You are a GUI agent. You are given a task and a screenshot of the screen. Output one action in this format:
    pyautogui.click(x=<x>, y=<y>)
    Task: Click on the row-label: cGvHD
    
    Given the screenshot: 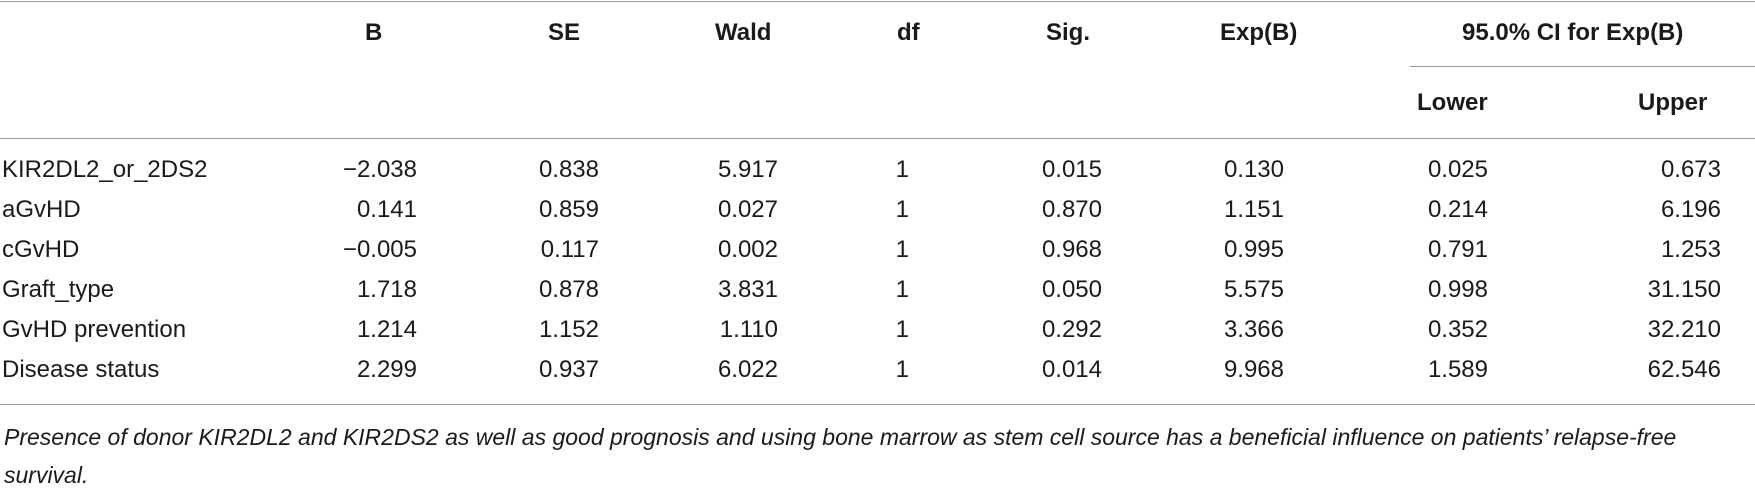 What is the action you would take?
    pyautogui.click(x=41, y=249)
    